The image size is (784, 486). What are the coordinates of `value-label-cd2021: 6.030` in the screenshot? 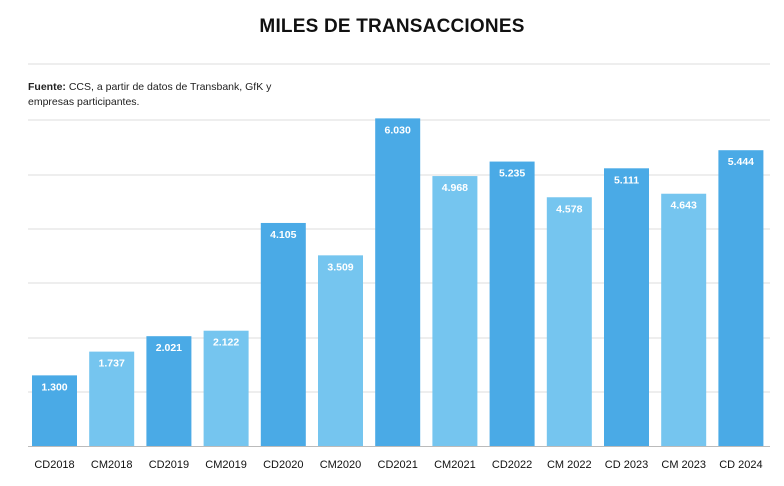 It's located at (398, 130).